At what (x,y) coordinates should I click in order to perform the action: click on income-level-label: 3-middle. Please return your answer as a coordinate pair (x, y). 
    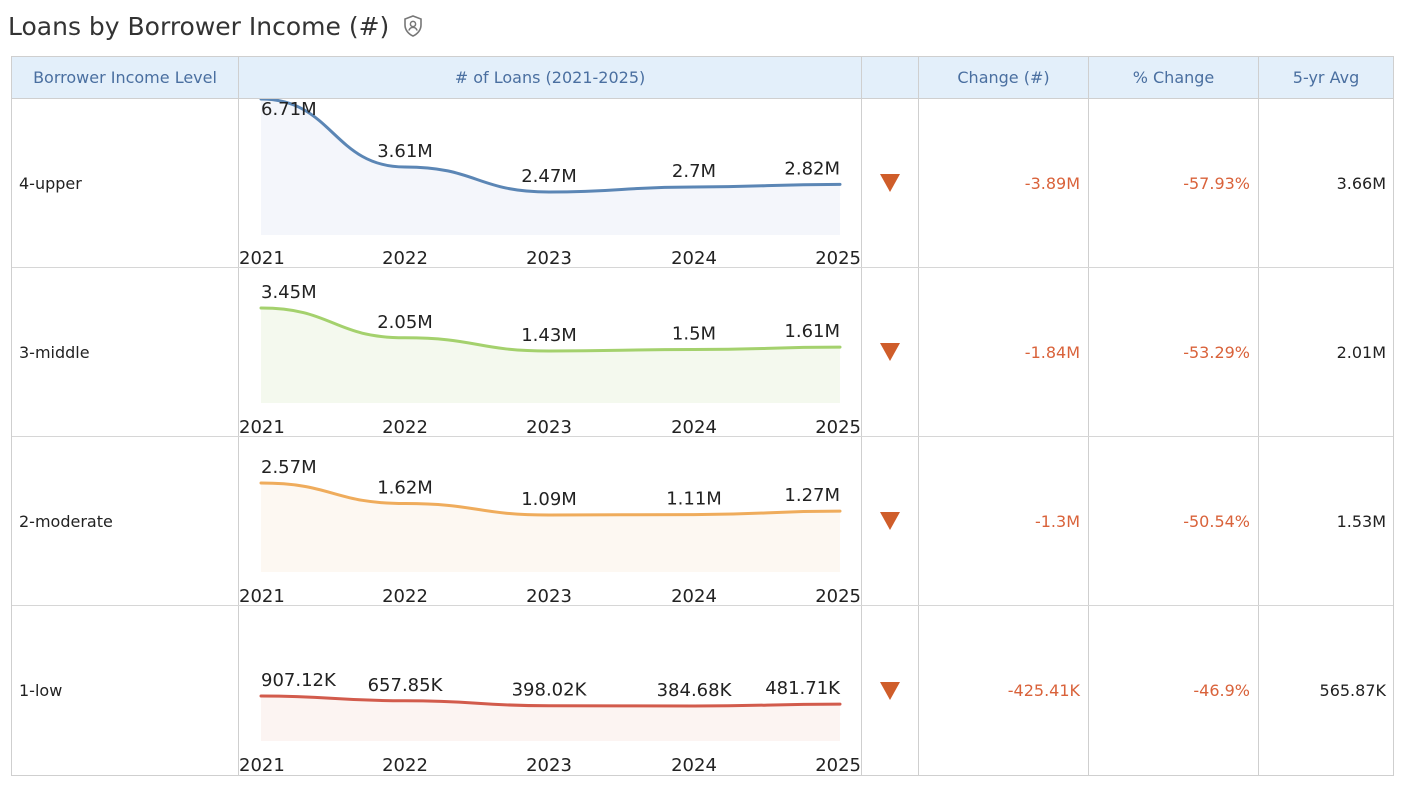
    Looking at the image, I should click on (125, 352).